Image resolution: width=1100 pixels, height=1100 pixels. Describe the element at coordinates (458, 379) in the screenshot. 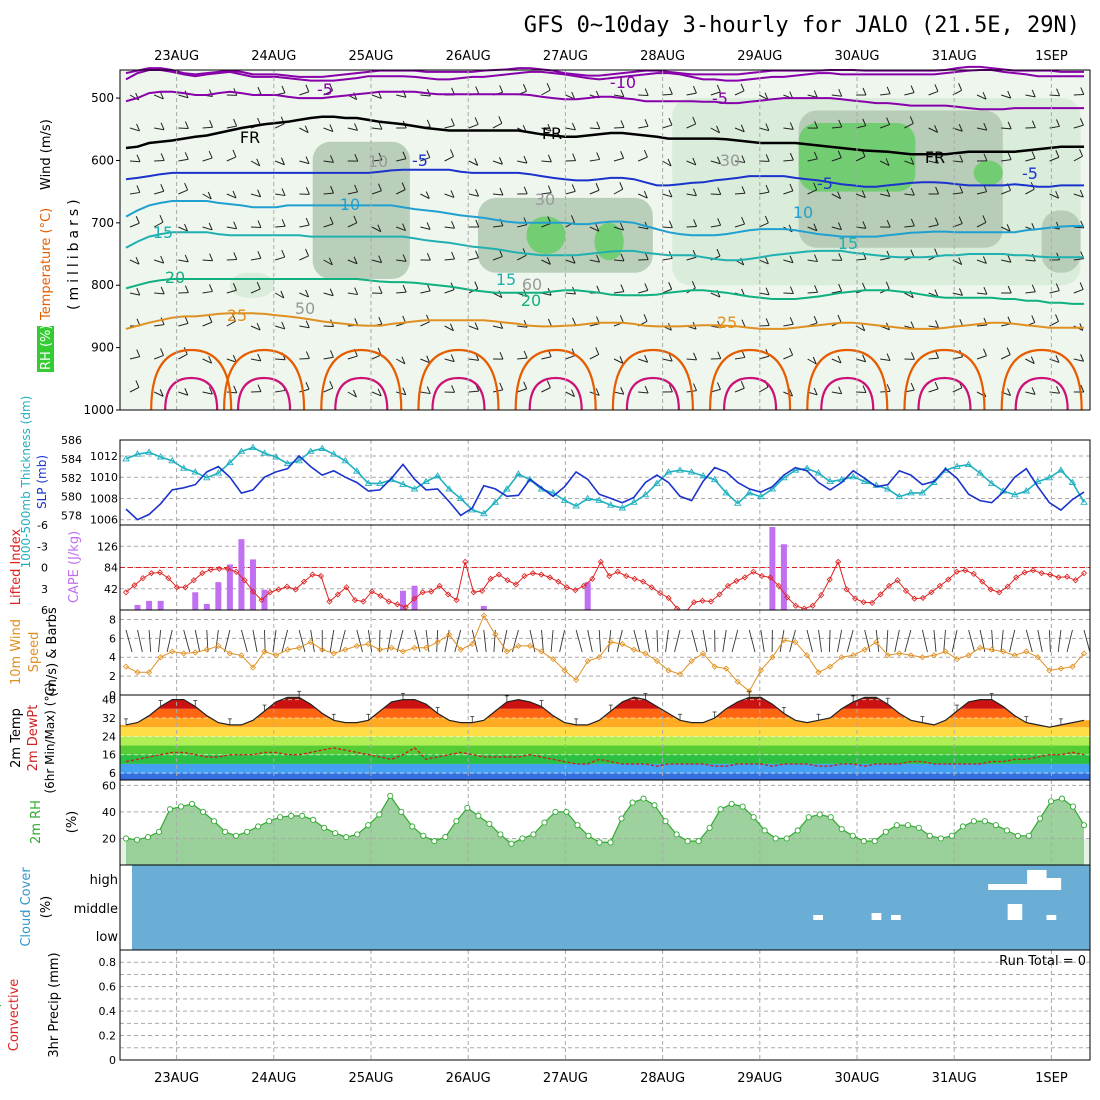

I see `surface-contour` at that location.